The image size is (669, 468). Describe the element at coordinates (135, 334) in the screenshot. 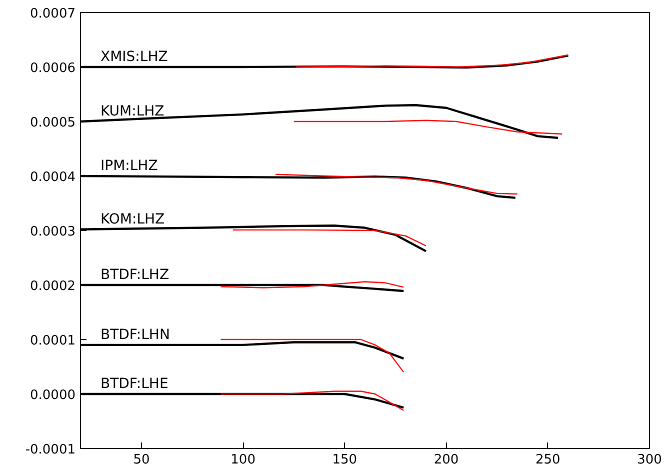

I see `legend-label: BTDF:LHN` at that location.